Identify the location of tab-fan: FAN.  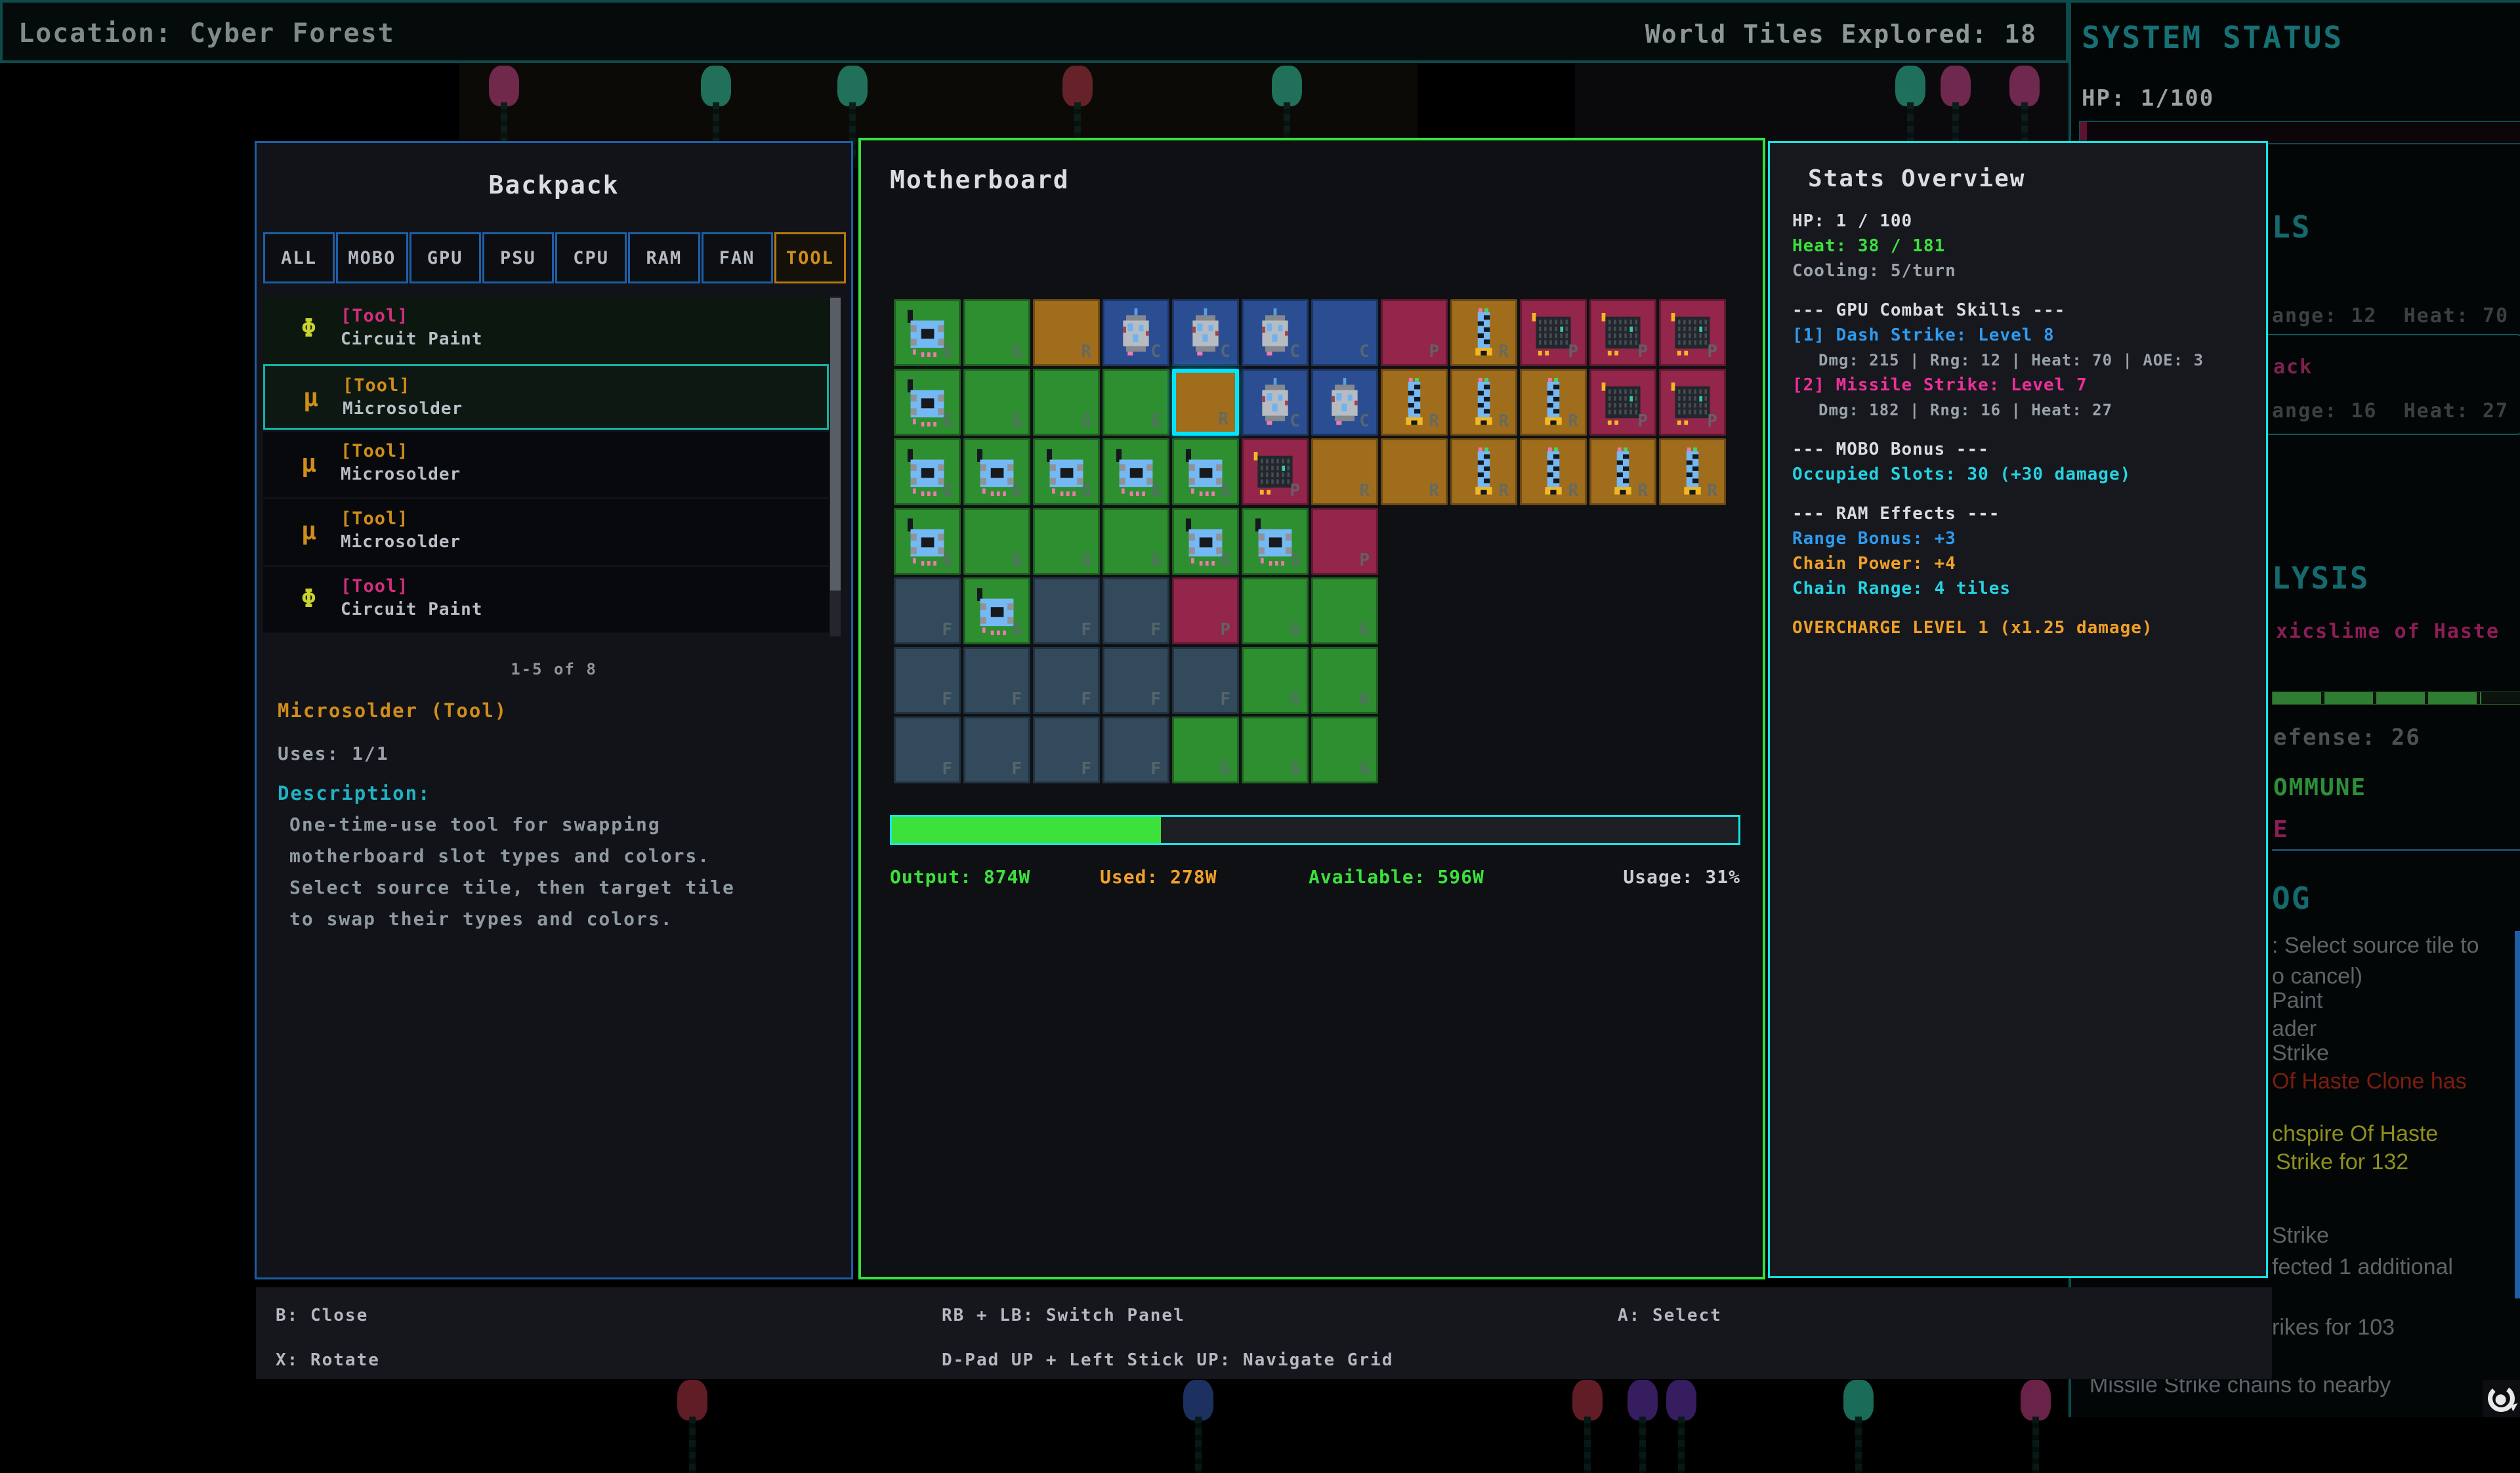
(737, 257).